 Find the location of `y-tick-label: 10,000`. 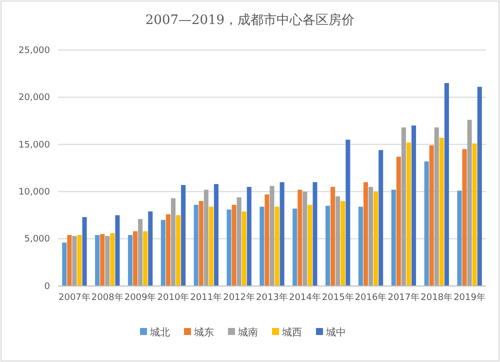

y-tick-label: 10,000 is located at coordinates (34, 192).